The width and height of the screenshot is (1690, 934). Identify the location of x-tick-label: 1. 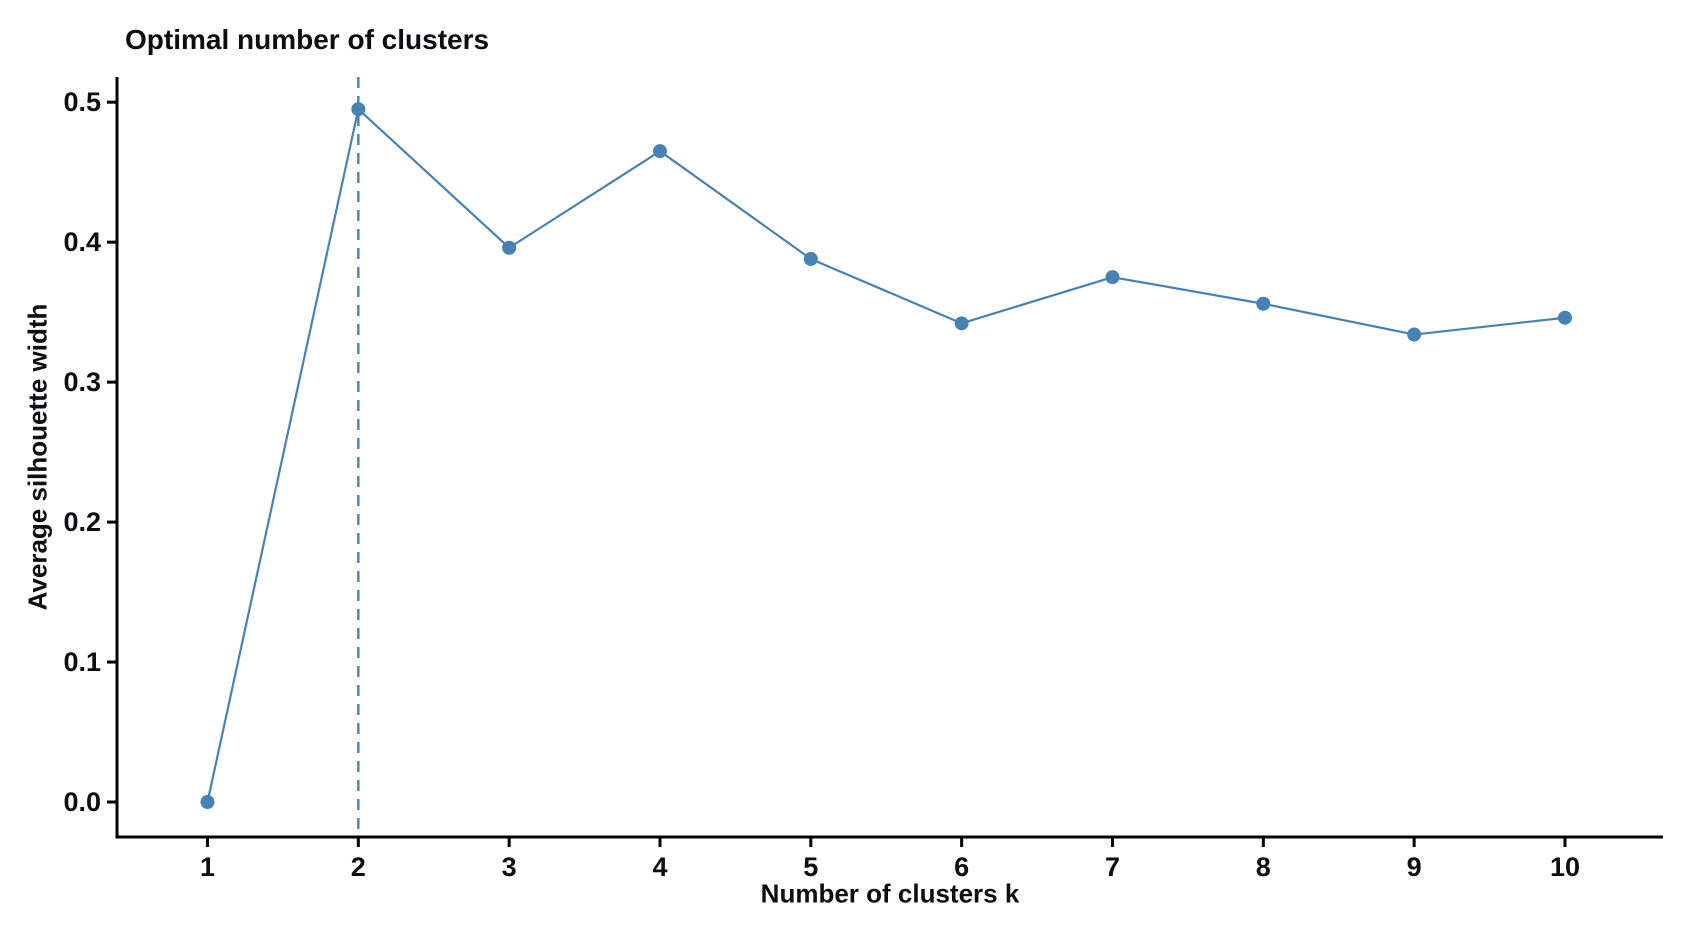
(207, 867).